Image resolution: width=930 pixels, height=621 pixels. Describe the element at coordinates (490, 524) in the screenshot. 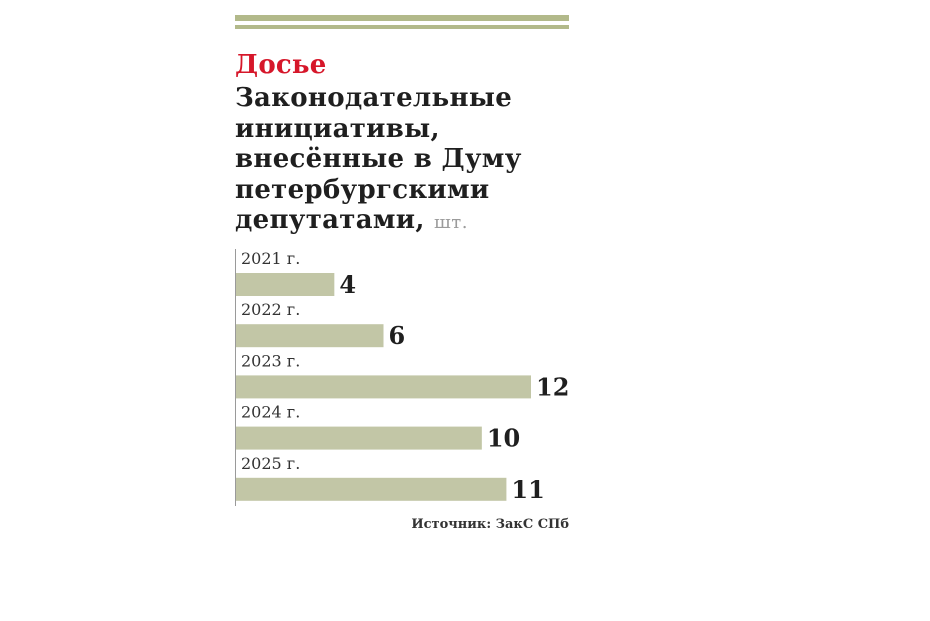

I see `source-note: Источник: ЗакС СПб` at that location.